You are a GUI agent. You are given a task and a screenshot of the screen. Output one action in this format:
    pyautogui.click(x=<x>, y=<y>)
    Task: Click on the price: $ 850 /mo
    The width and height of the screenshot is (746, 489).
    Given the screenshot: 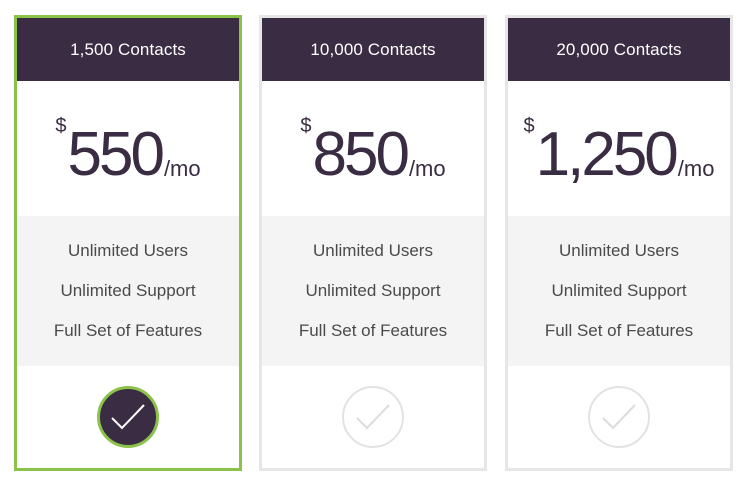 What is the action you would take?
    pyautogui.click(x=372, y=149)
    